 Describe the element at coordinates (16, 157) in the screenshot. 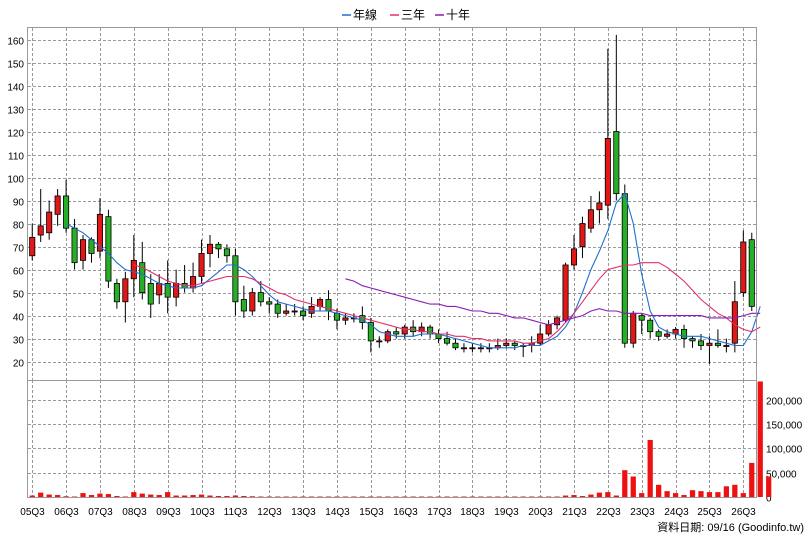

I see `price-tick-label: 110` at that location.